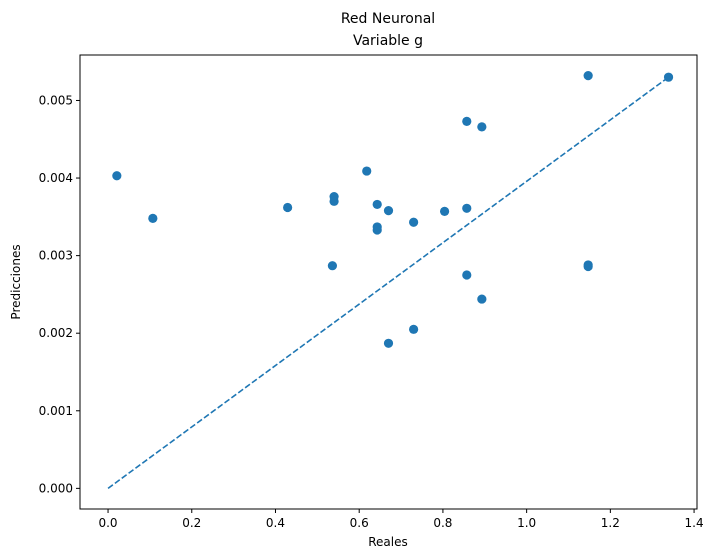  Describe the element at coordinates (56, 100) in the screenshot. I see `y-tick-label: 0.005` at that location.